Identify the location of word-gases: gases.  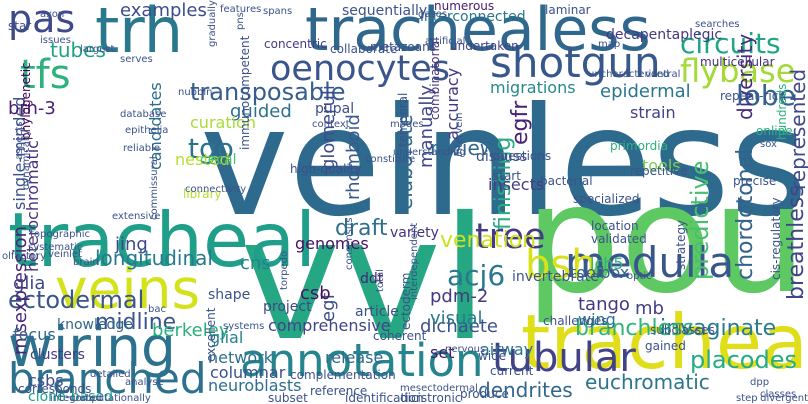
(433, 14).